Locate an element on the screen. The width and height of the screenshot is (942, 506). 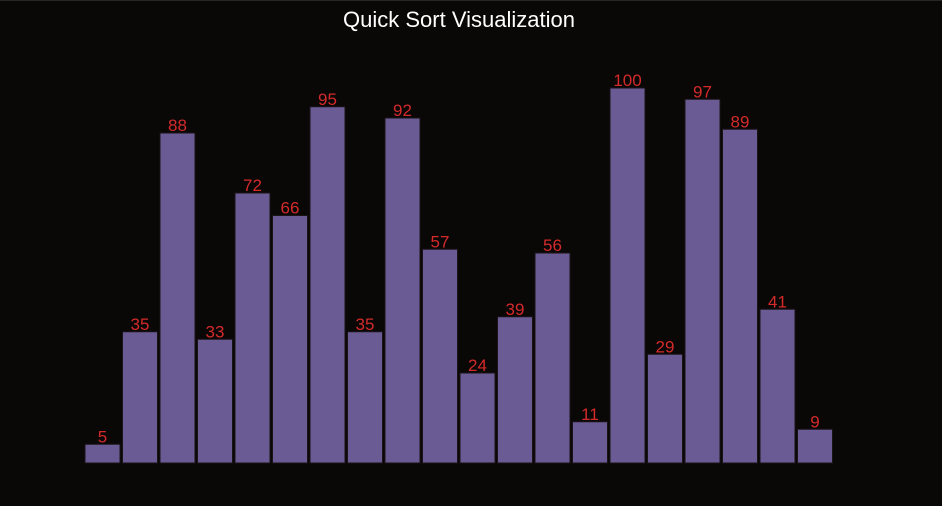
bar-value-label-18: 41 is located at coordinates (777, 301).